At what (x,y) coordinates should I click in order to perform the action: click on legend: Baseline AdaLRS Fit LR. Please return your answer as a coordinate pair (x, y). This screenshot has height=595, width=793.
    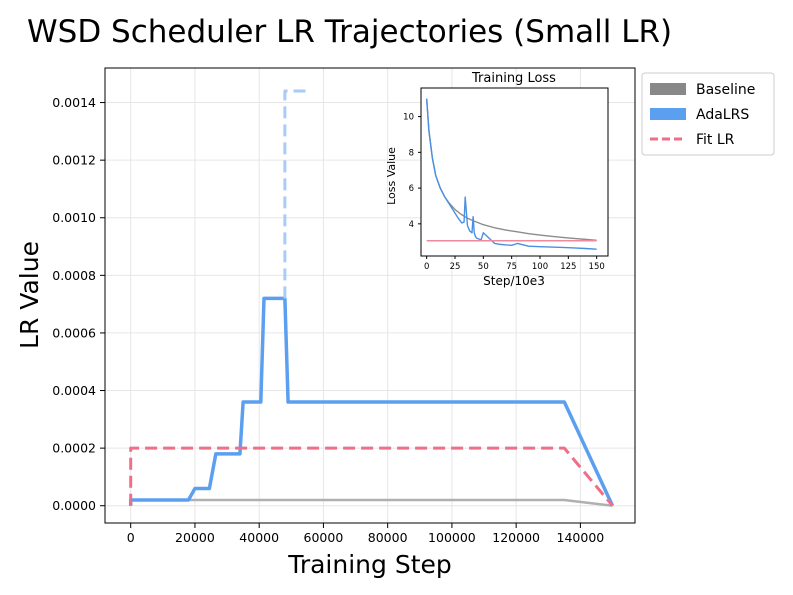
    Looking at the image, I should click on (708, 114).